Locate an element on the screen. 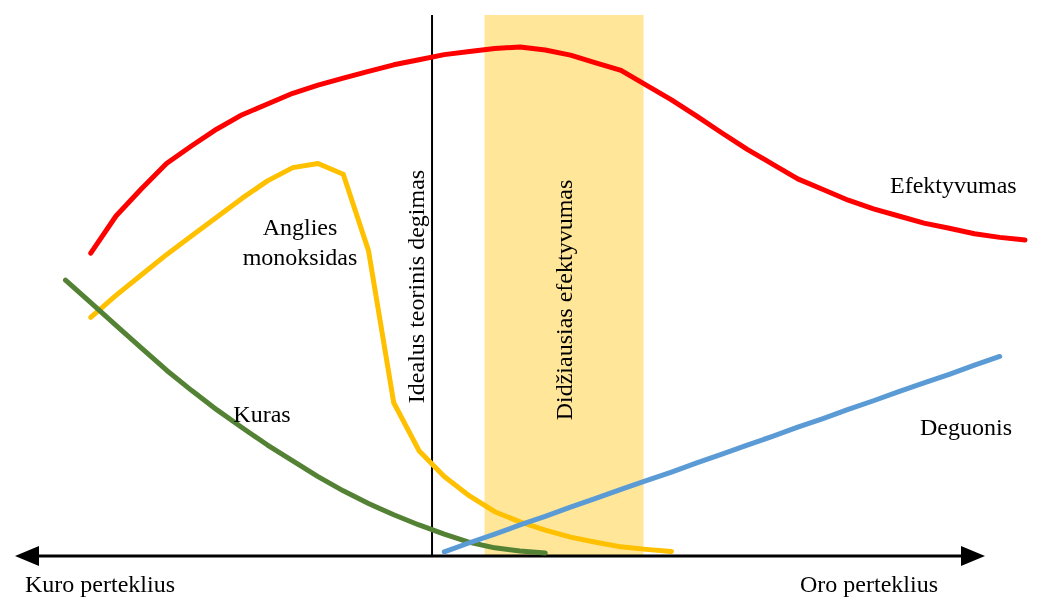 This screenshot has width=1059, height=602. series-label: Efektyvumas is located at coordinates (953, 185).